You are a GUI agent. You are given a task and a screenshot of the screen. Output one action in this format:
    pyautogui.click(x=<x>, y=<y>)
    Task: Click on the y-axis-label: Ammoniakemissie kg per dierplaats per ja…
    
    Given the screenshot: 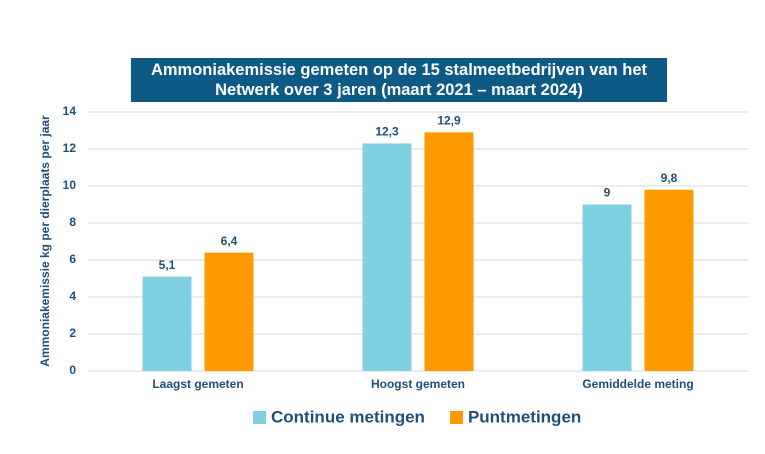 What is the action you would take?
    pyautogui.click(x=45, y=241)
    